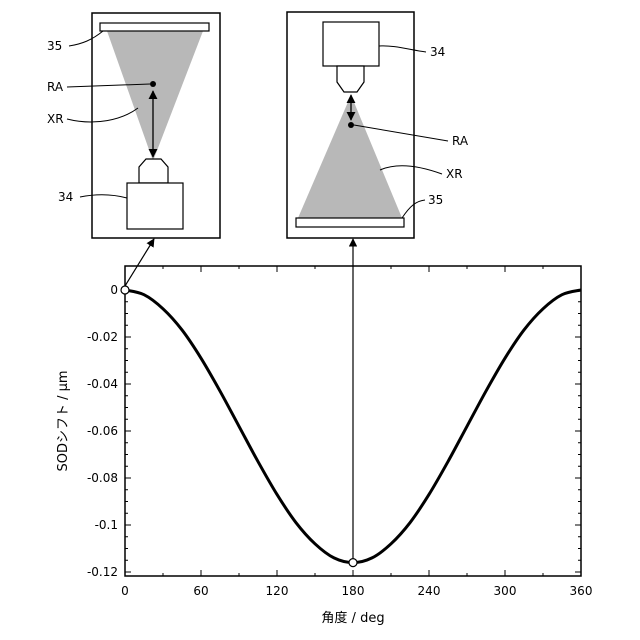  What do you see at coordinates (378, 125) in the screenshot?
I see `inset-right: 34 RA XR 35` at bounding box center [378, 125].